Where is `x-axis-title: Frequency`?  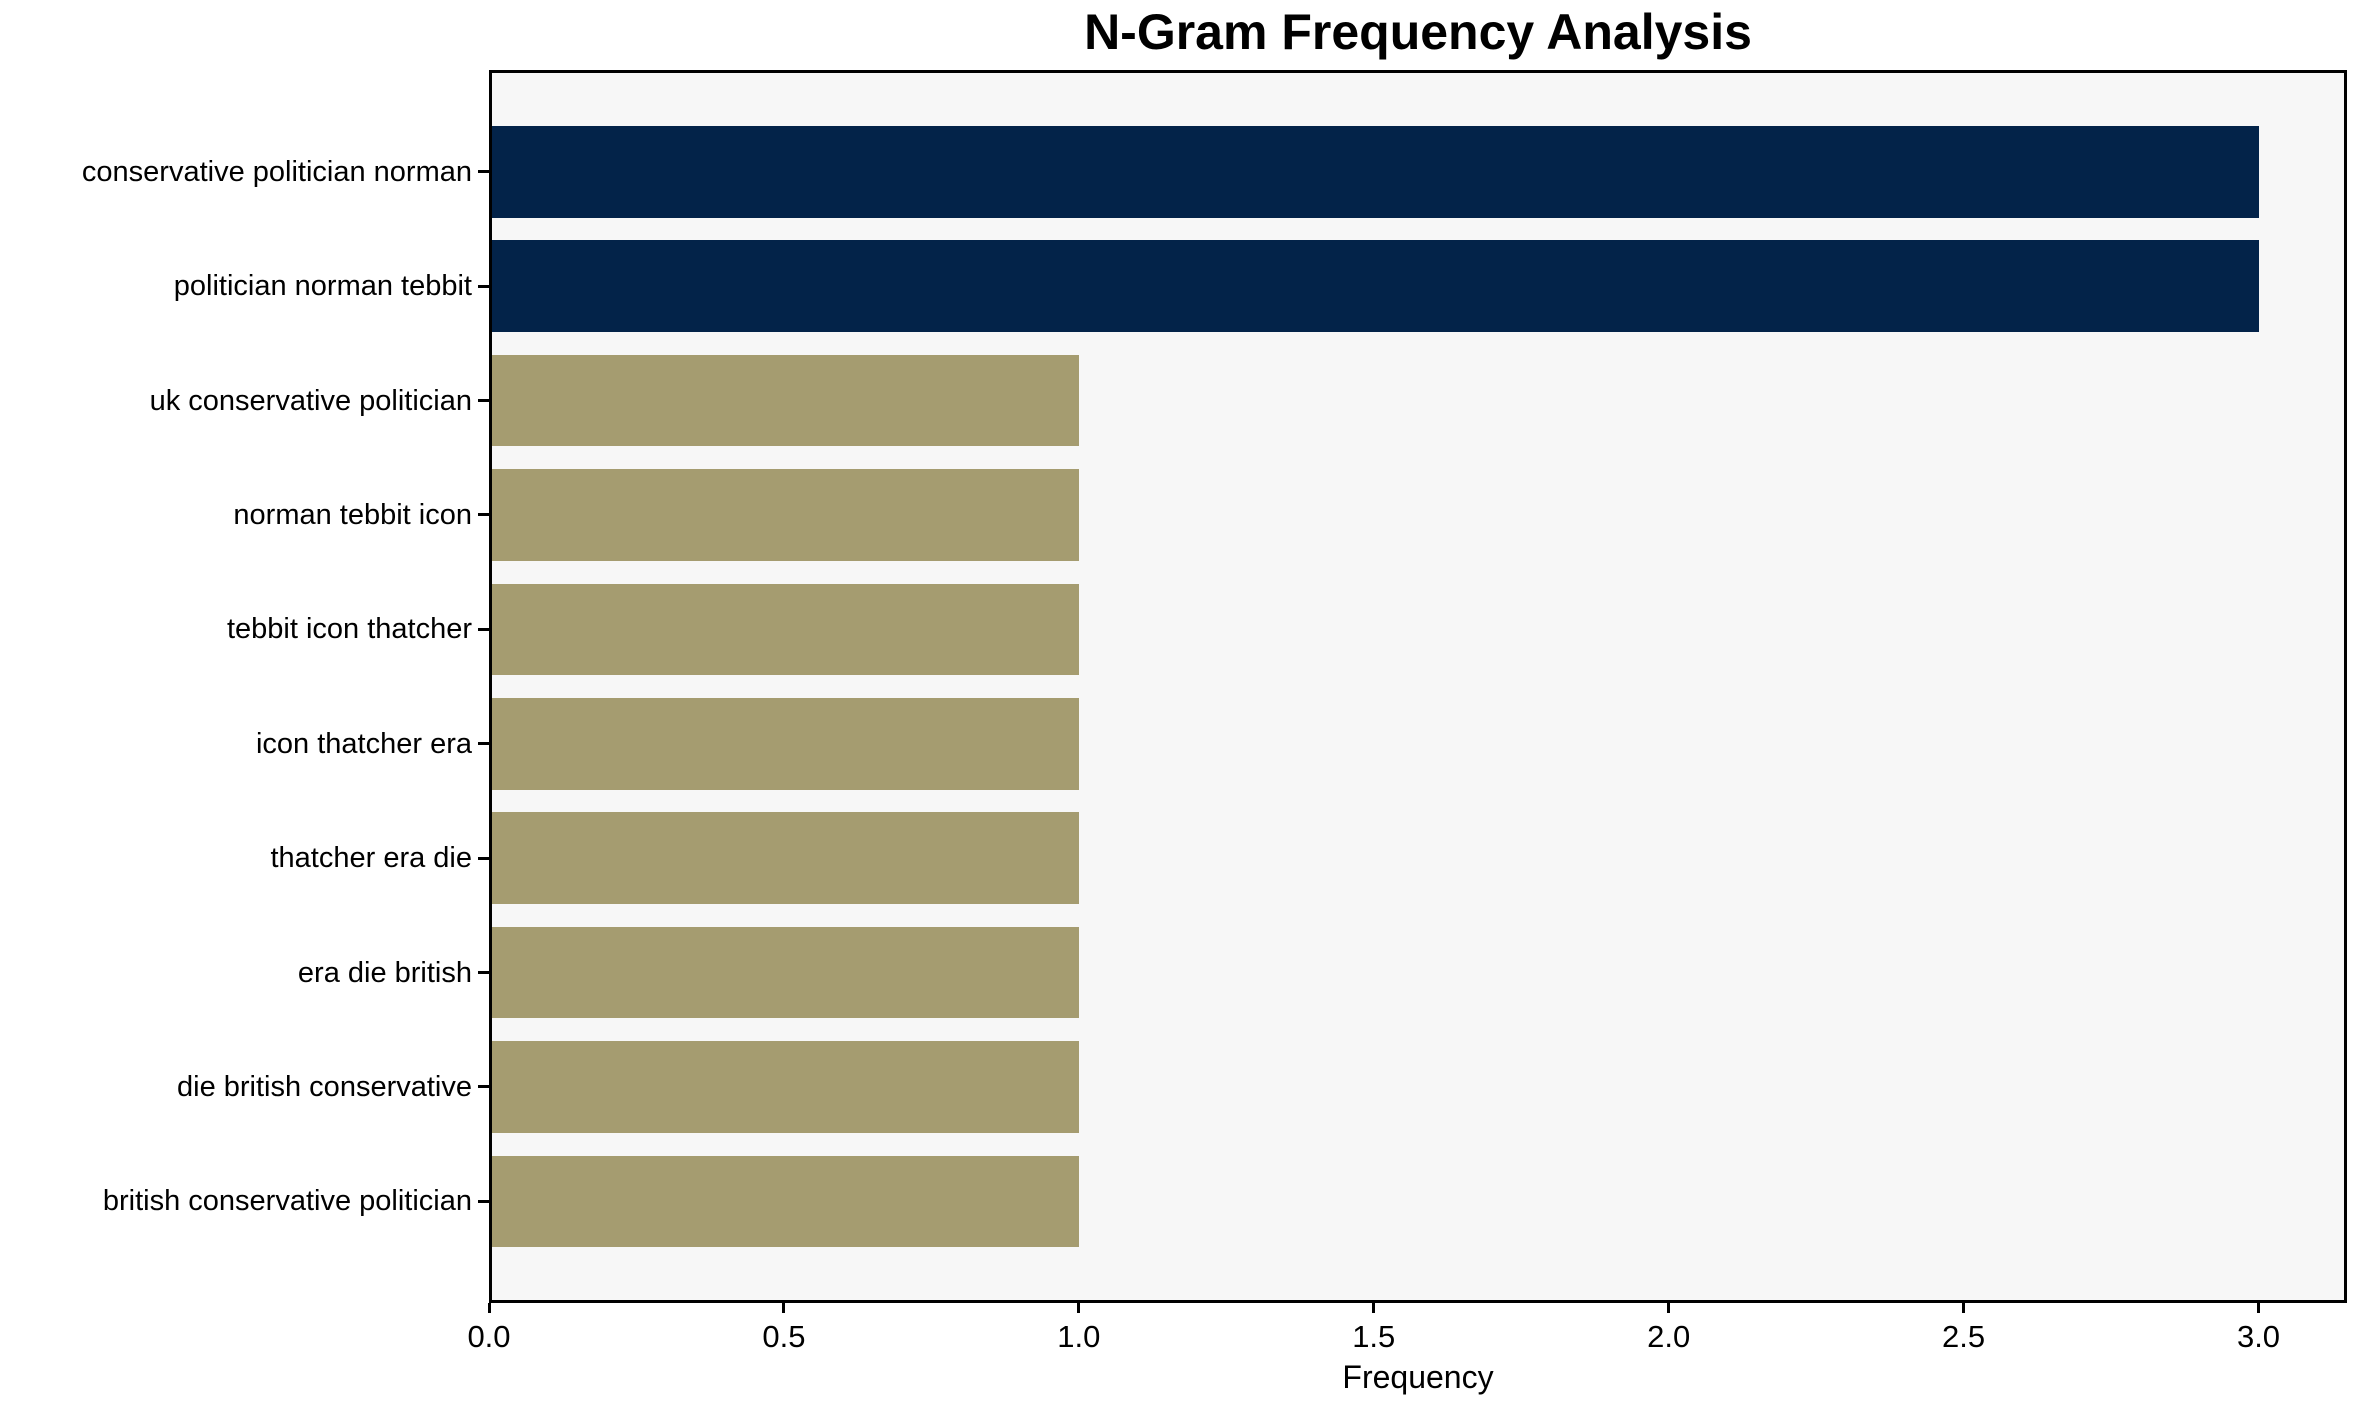 x-axis-title: Frequency is located at coordinates (1418, 1377).